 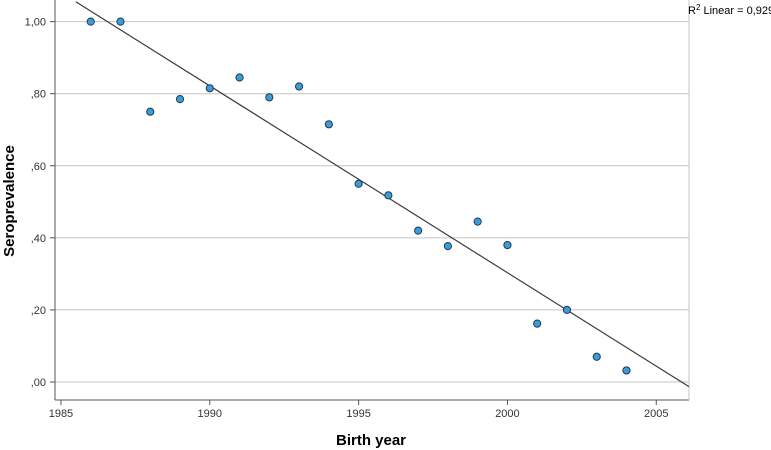 I want to click on x-tick-label: 2005, so click(x=656, y=414).